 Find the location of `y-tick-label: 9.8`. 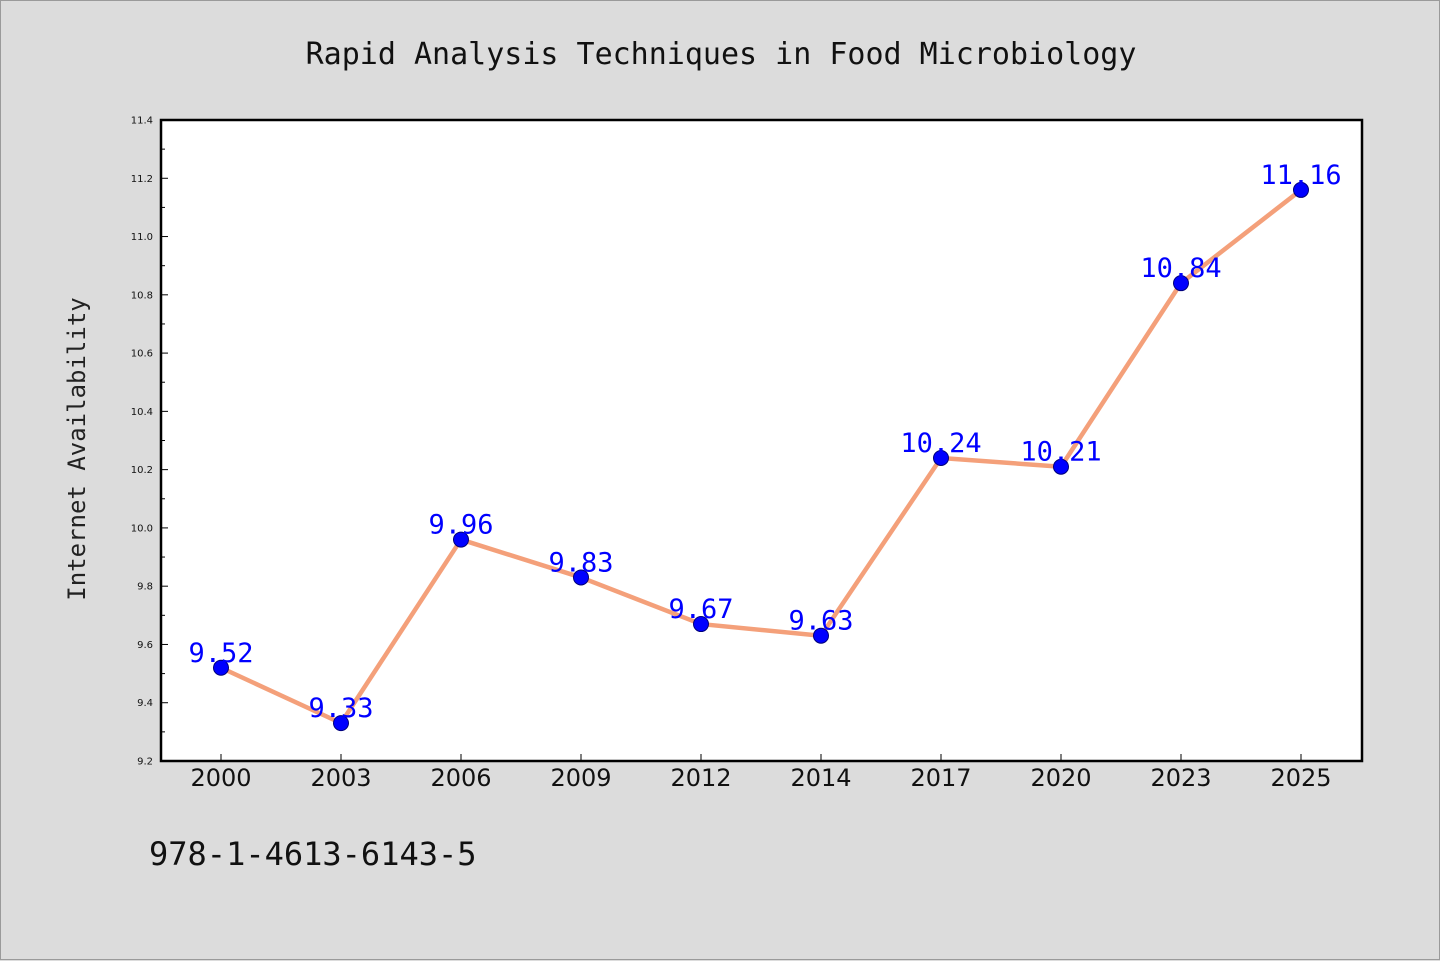

y-tick-label: 9.8 is located at coordinates (145, 587).